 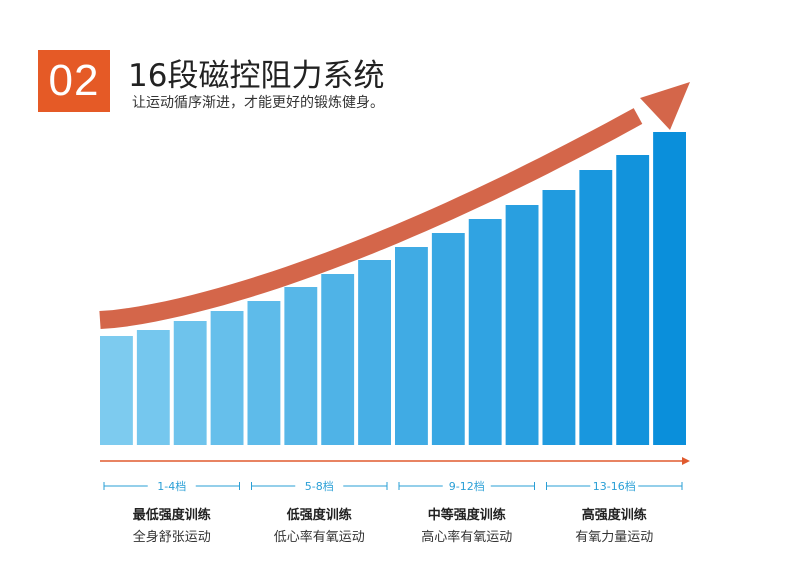 What do you see at coordinates (319, 537) in the screenshot?
I see `intensity-description: 低心率有氧运动` at bounding box center [319, 537].